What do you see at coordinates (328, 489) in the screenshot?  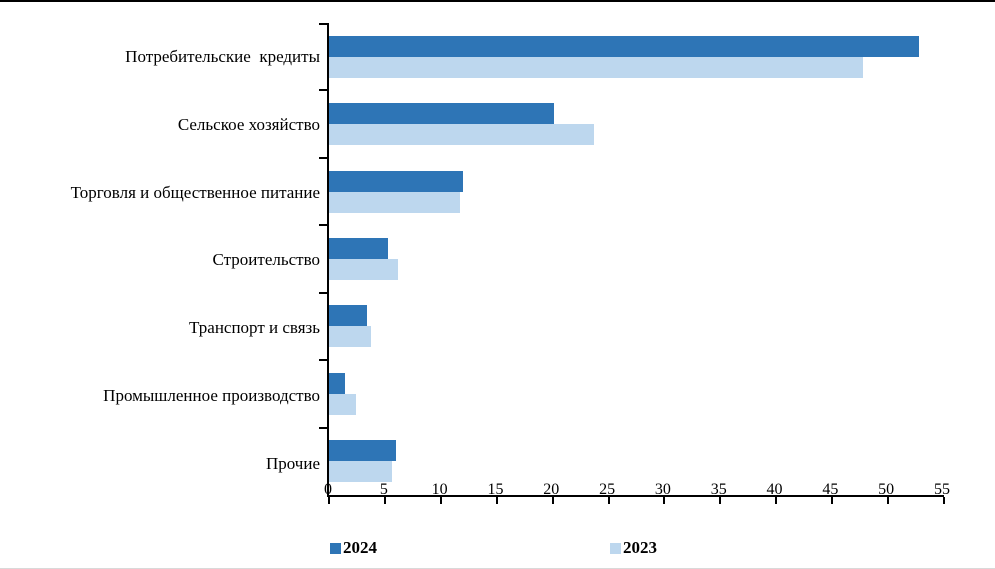 I see `x-axis-tick-label: 0` at bounding box center [328, 489].